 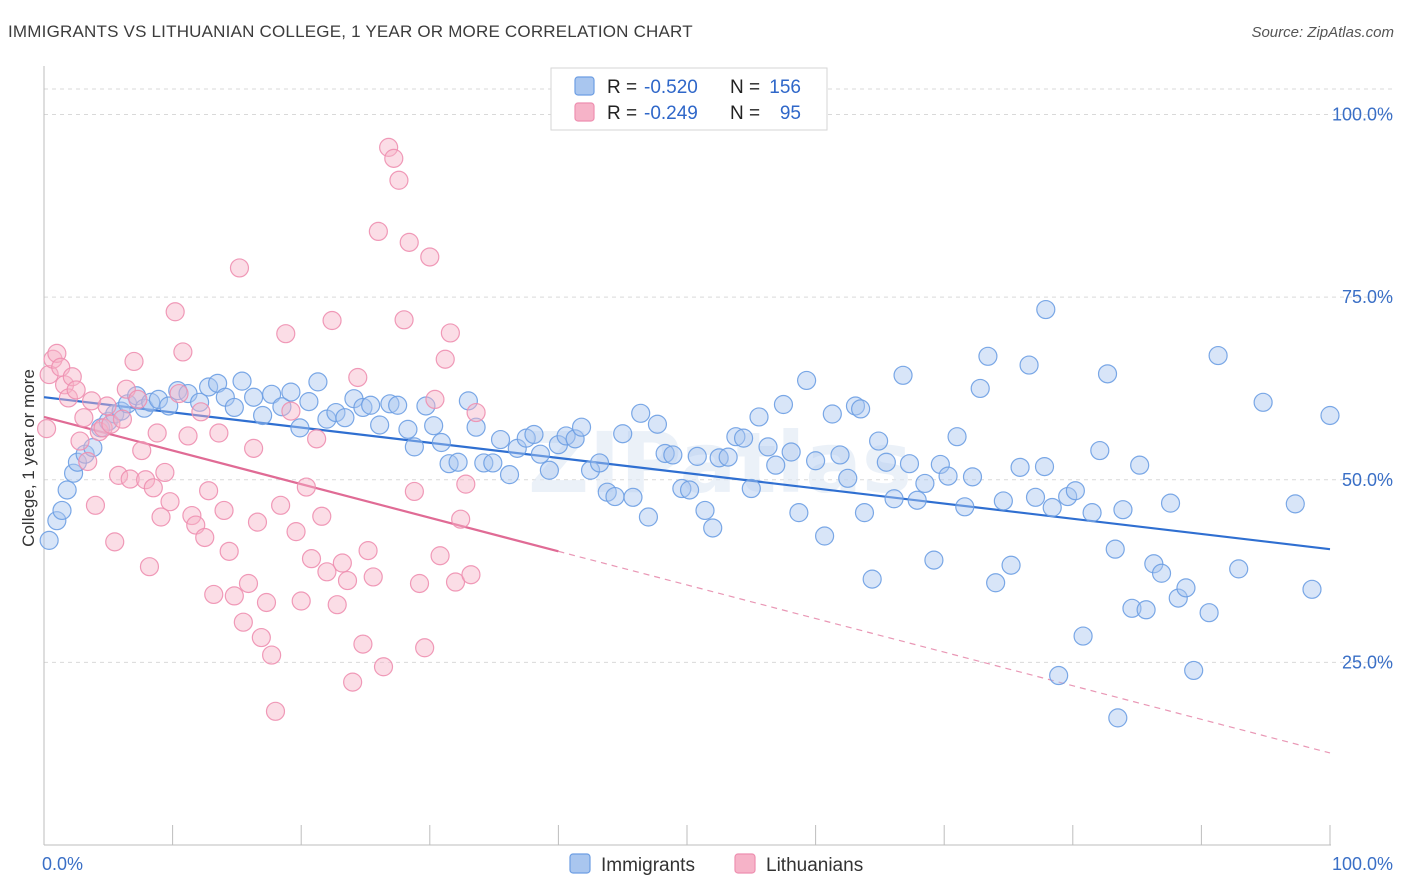 I want to click on stats-legend-swatch-lithuanians, so click(x=584, y=112).